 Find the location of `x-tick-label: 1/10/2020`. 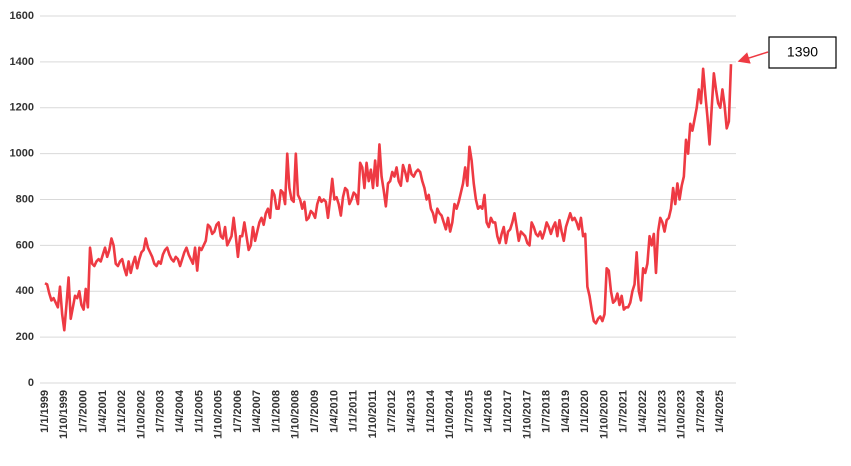

x-tick-label: 1/10/2020 is located at coordinates (604, 414).